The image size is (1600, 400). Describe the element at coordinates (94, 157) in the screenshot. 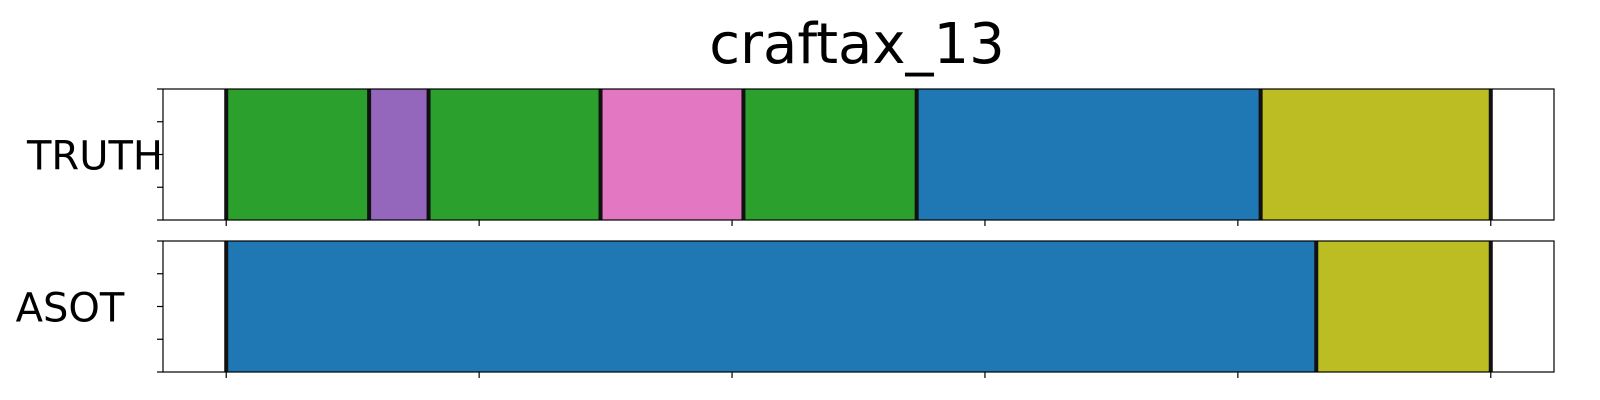

I see `row-label-truth: TRUTH` at that location.